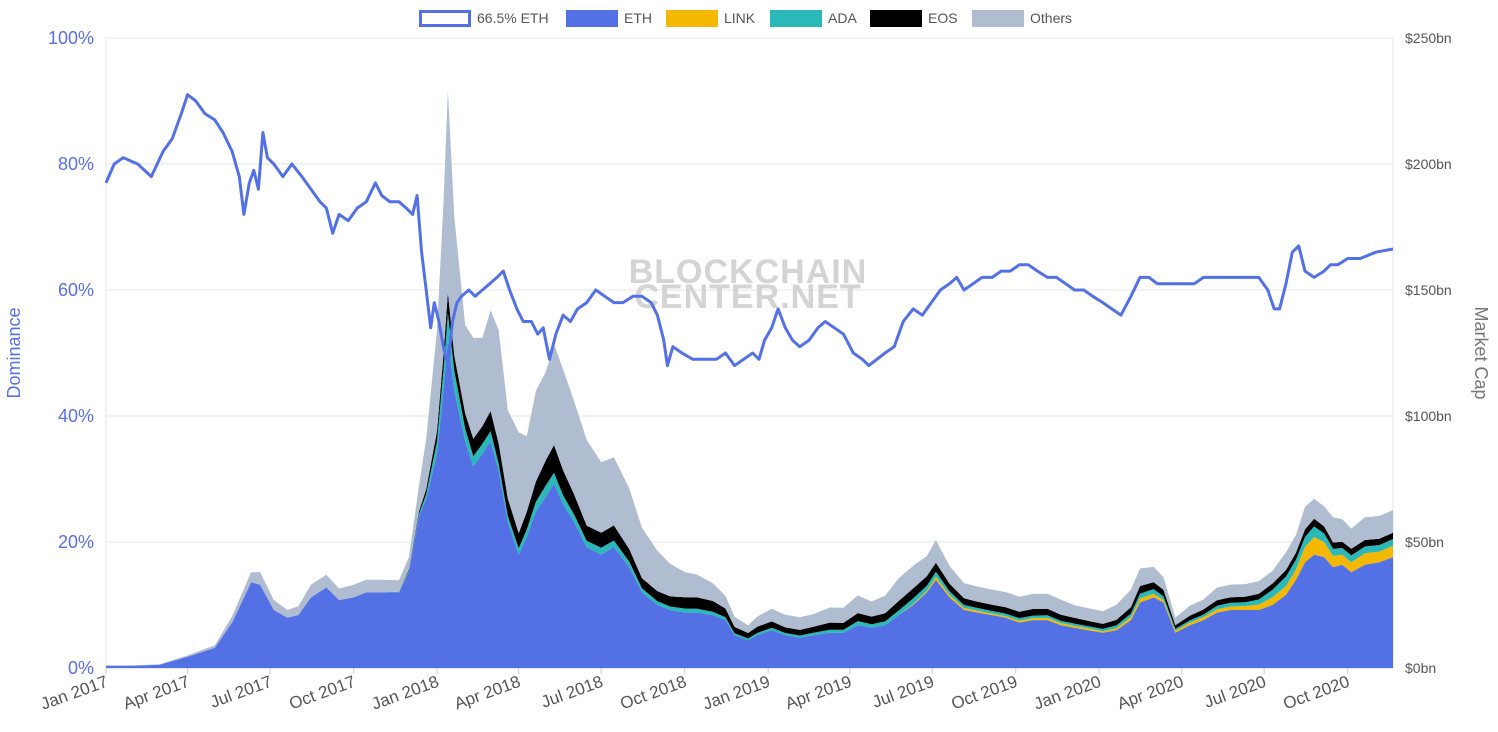  What do you see at coordinates (71, 38) in the screenshot?
I see `left-axis-tick-label: 100%` at bounding box center [71, 38].